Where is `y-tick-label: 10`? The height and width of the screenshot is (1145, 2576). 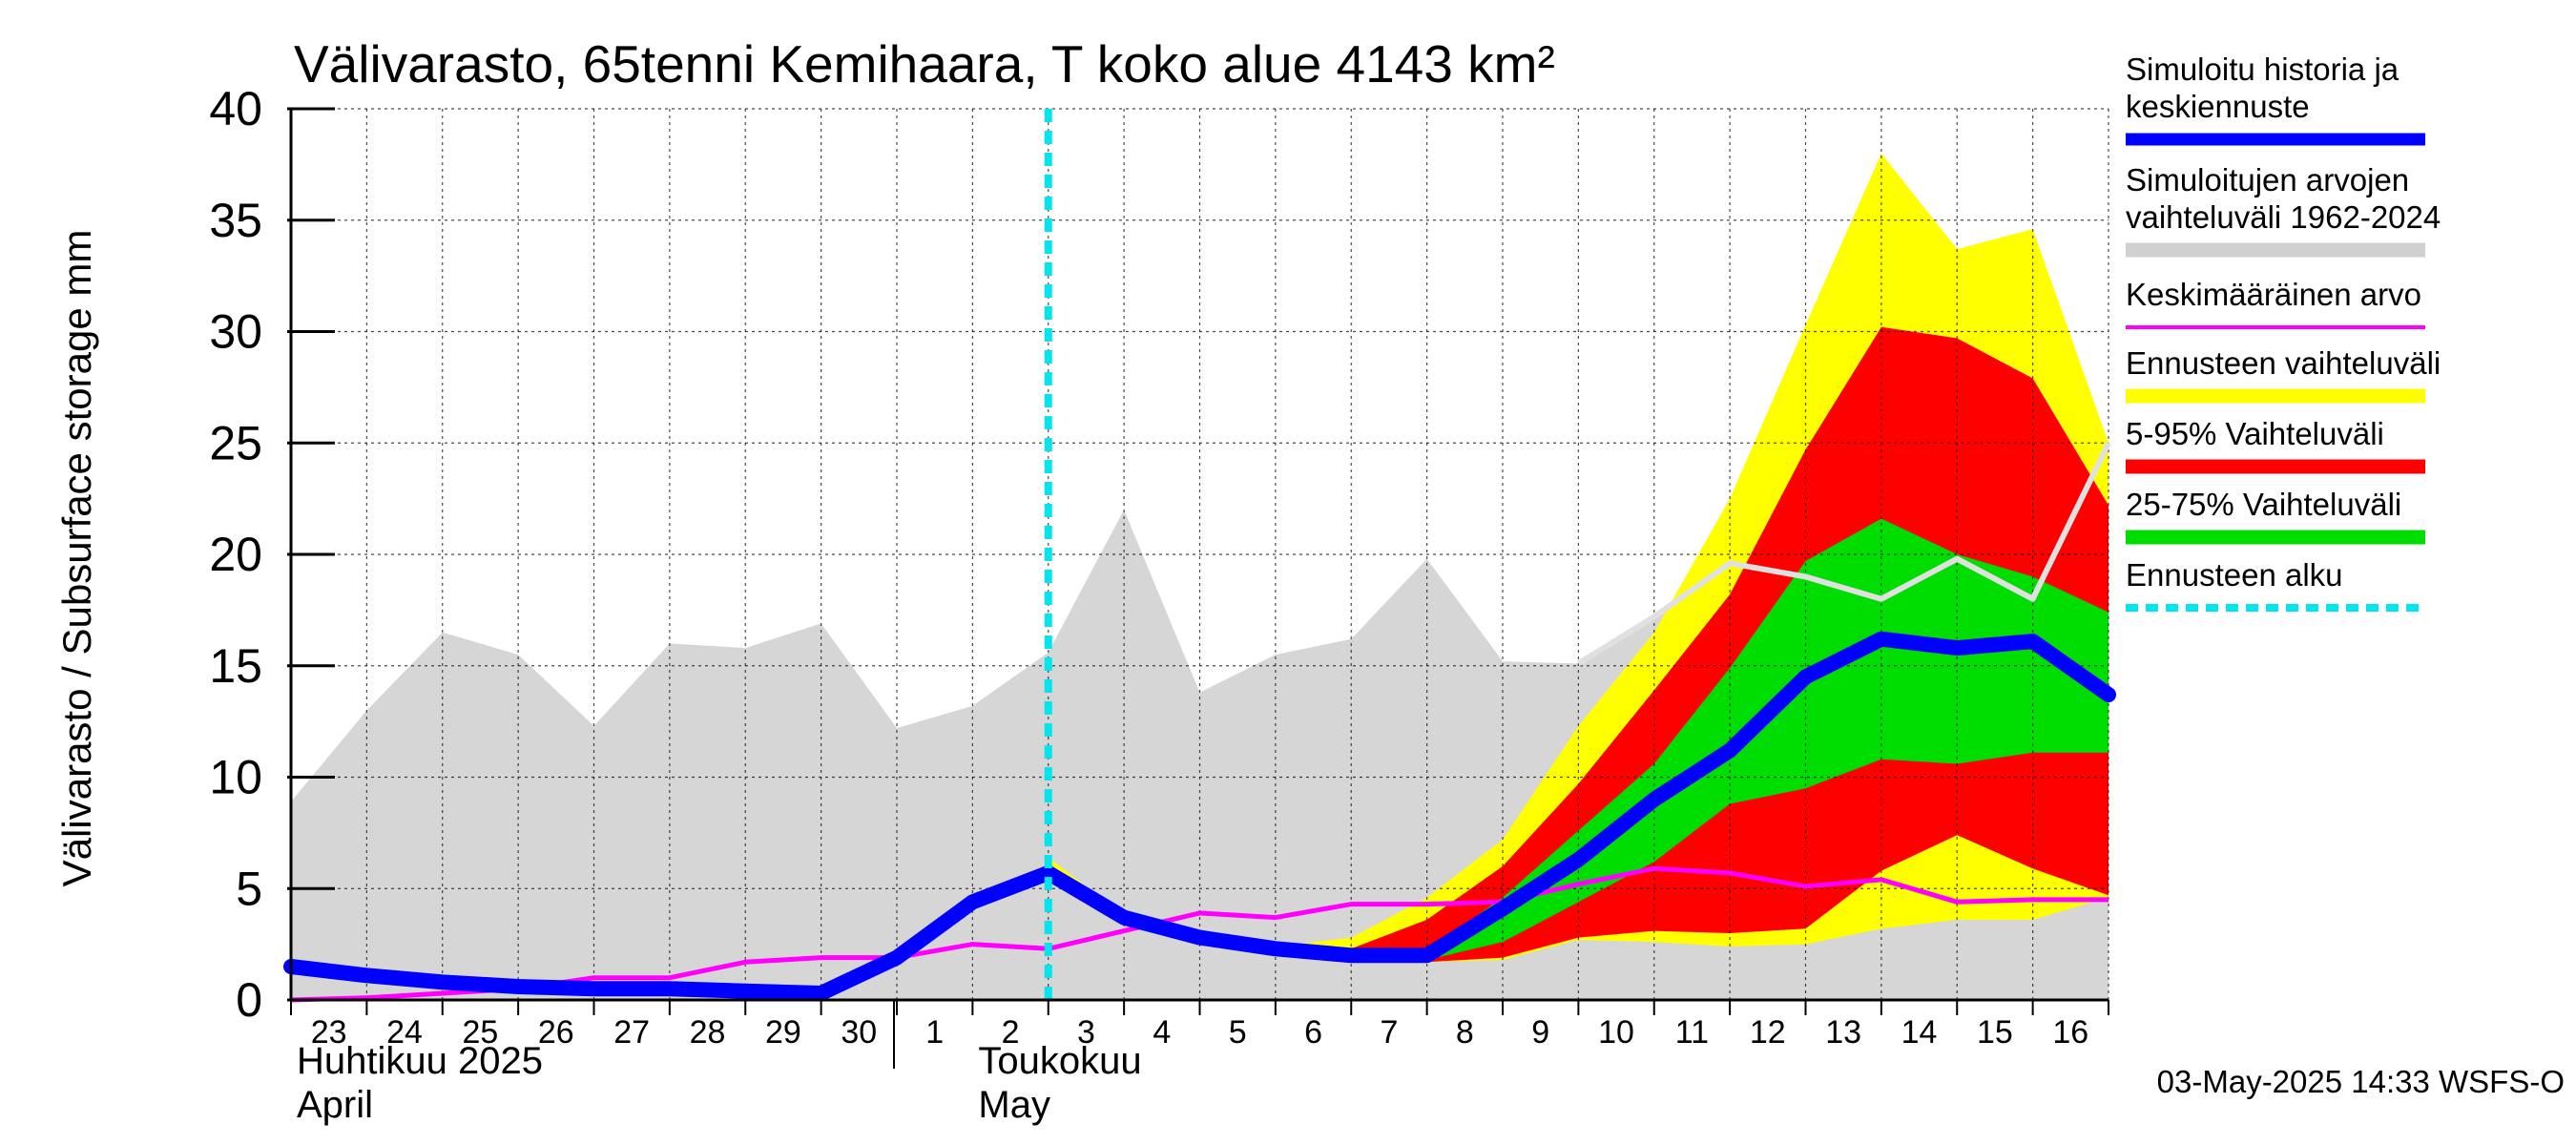 y-tick-label: 10 is located at coordinates (235, 777).